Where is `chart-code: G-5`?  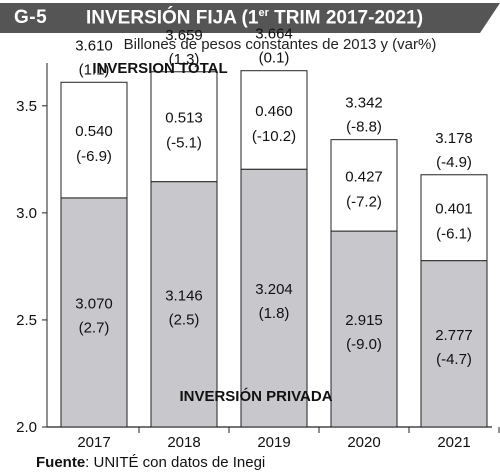 chart-code: G-5 is located at coordinates (31, 17).